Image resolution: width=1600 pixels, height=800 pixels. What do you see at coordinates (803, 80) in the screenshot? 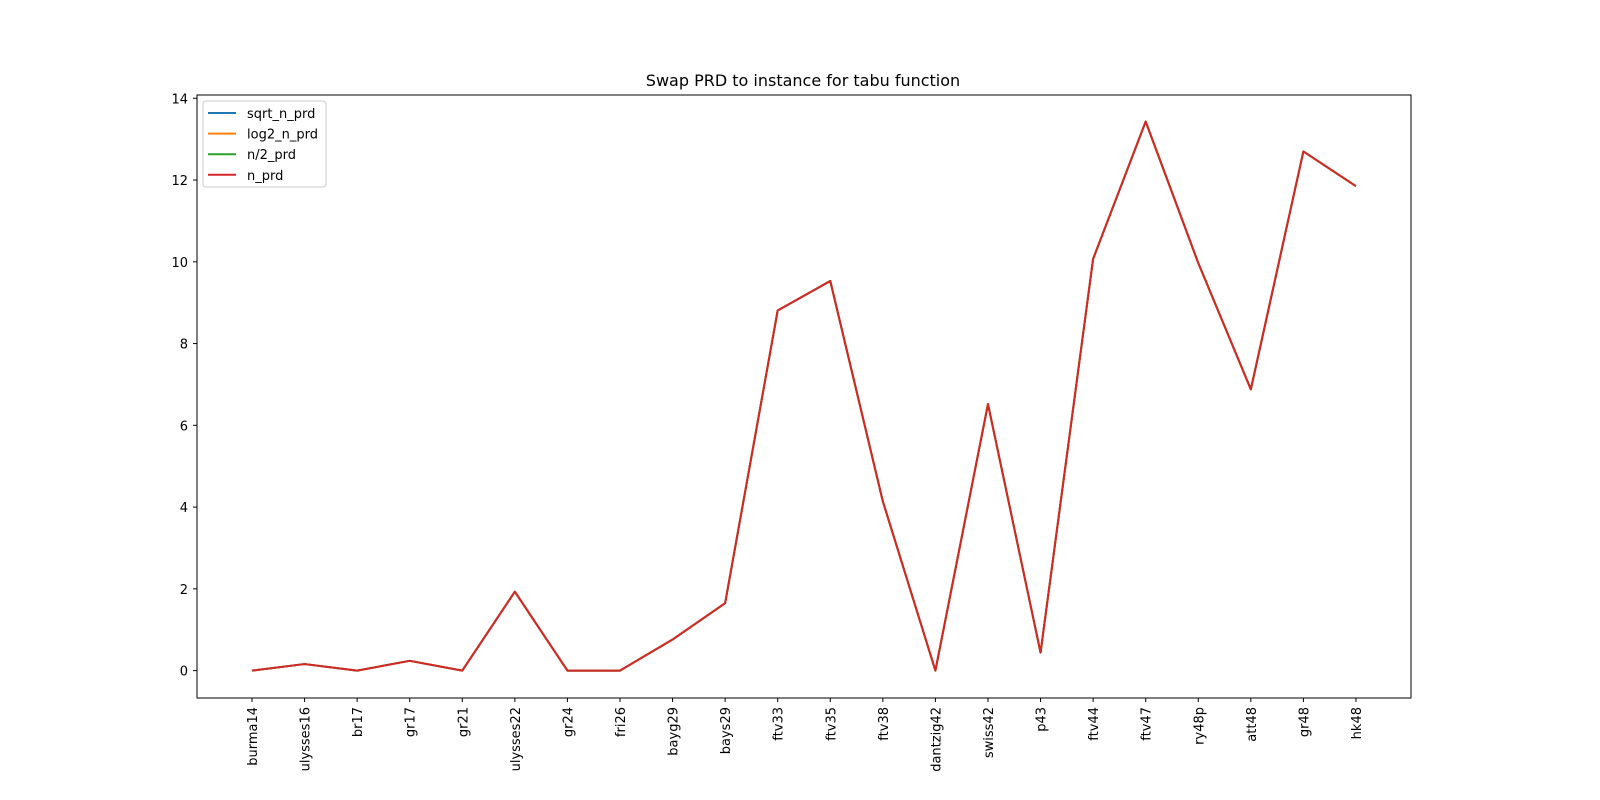
I see `chart-title: Swap PRD to instance for tabu function` at bounding box center [803, 80].